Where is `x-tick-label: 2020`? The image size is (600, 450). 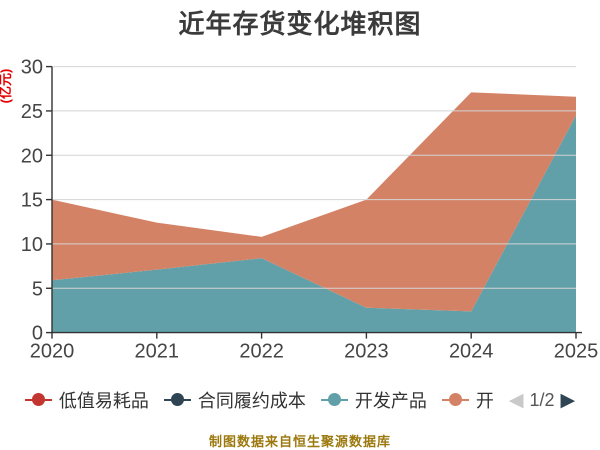 x-tick-label: 2020 is located at coordinates (52, 352).